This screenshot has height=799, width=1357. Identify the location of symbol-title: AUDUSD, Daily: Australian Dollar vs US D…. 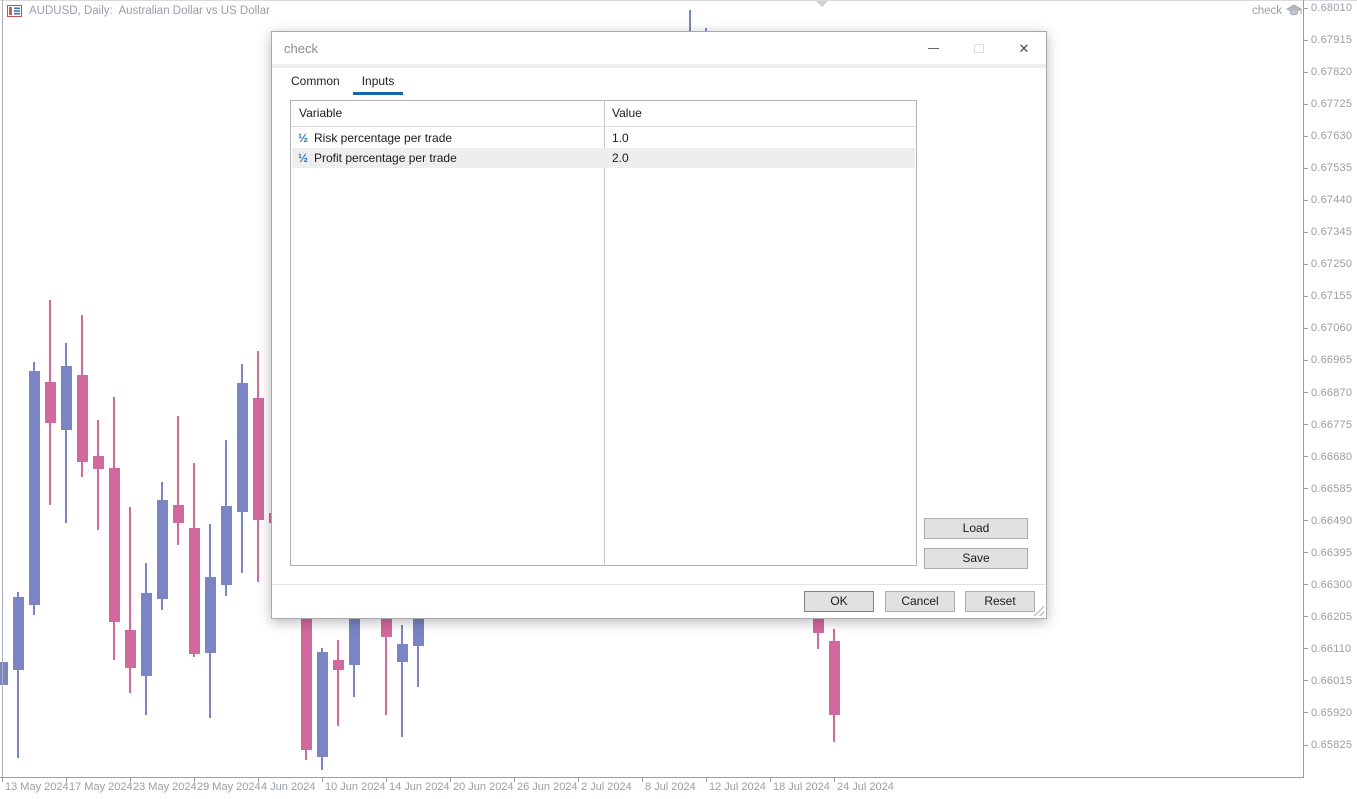
(149, 11).